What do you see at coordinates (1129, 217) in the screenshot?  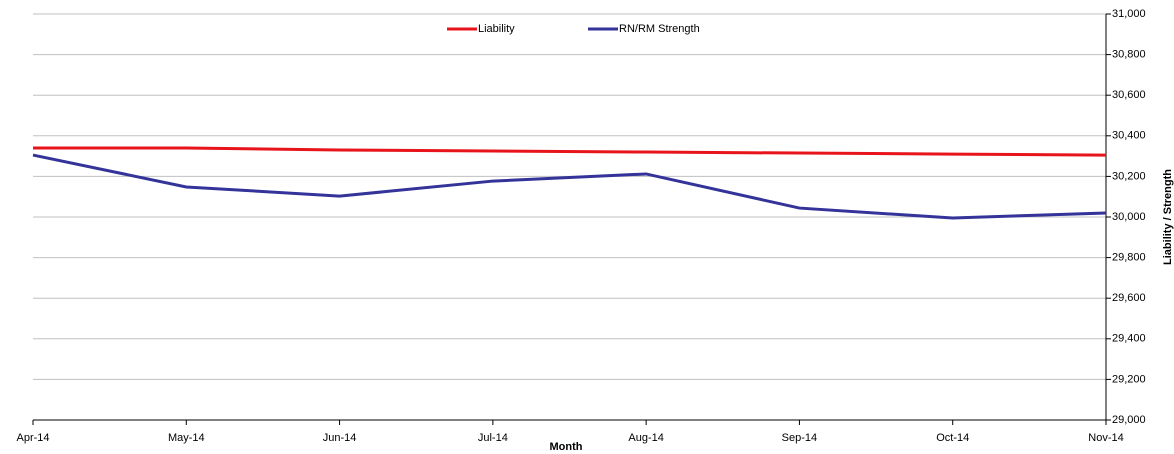 I see `y-tick-label: 30,000` at bounding box center [1129, 217].